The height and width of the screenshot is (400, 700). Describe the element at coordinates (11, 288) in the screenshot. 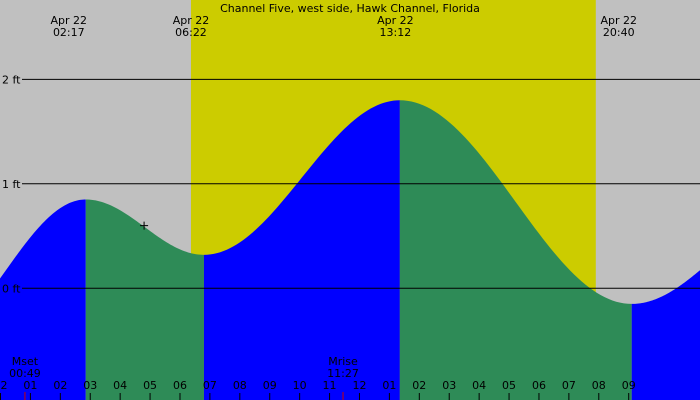

I see `y-tick-label: 0 ft` at that location.